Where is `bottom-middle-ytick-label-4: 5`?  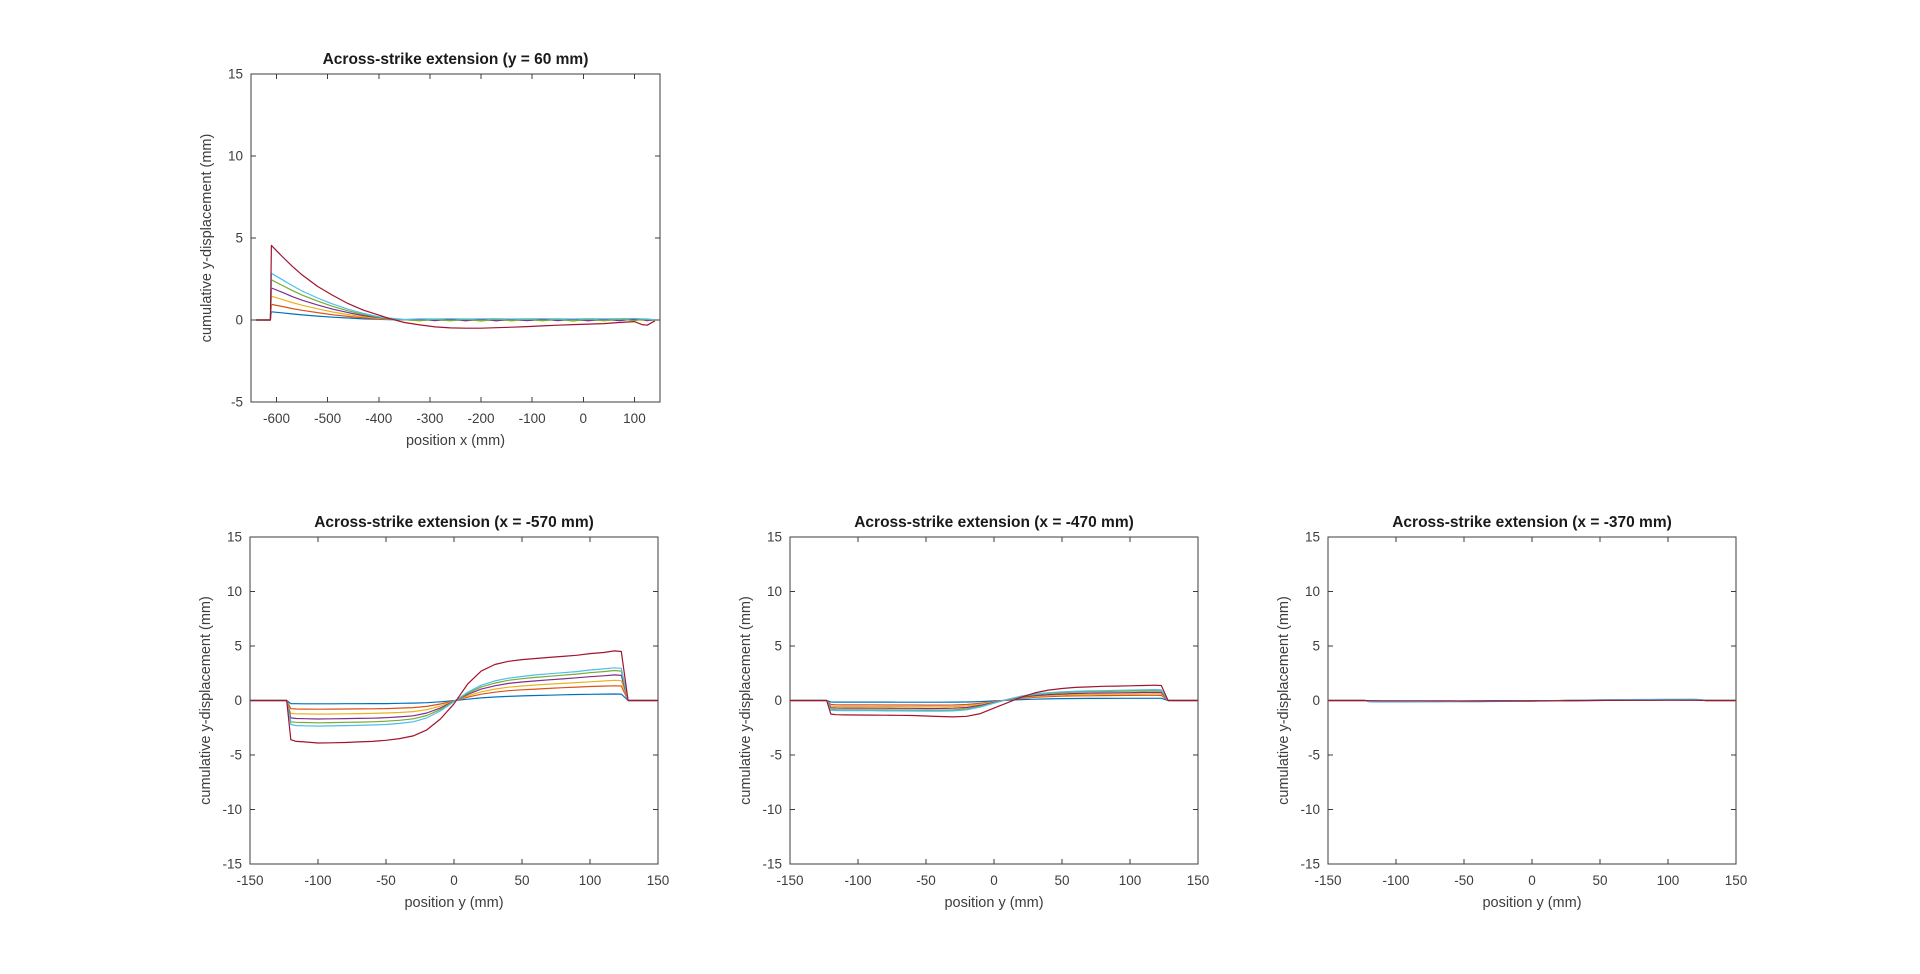 bottom-middle-ytick-label-4: 5 is located at coordinates (778, 646).